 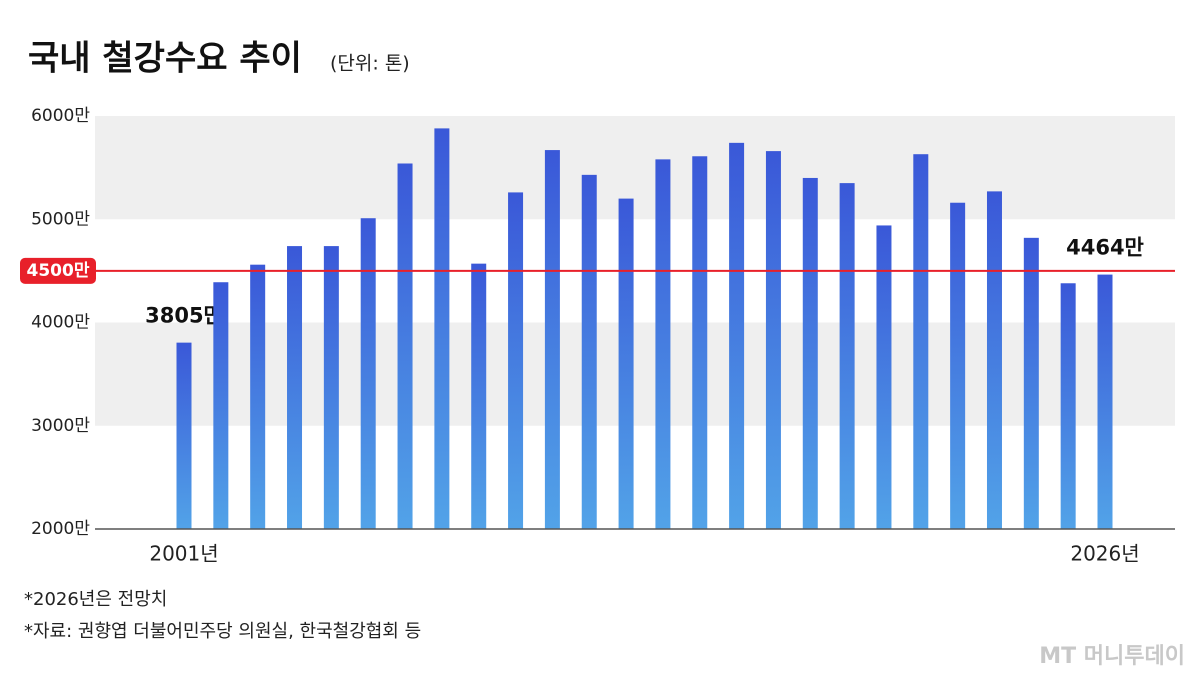 I want to click on chart-subtitle: (단위: 톤), so click(x=370, y=64).